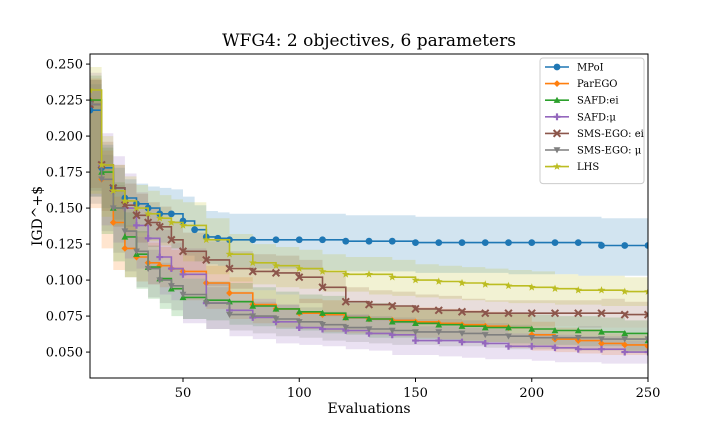 This screenshot has width=720, height=437. Describe the element at coordinates (596, 117) in the screenshot. I see `legend-label: SAFD:μ` at that location.